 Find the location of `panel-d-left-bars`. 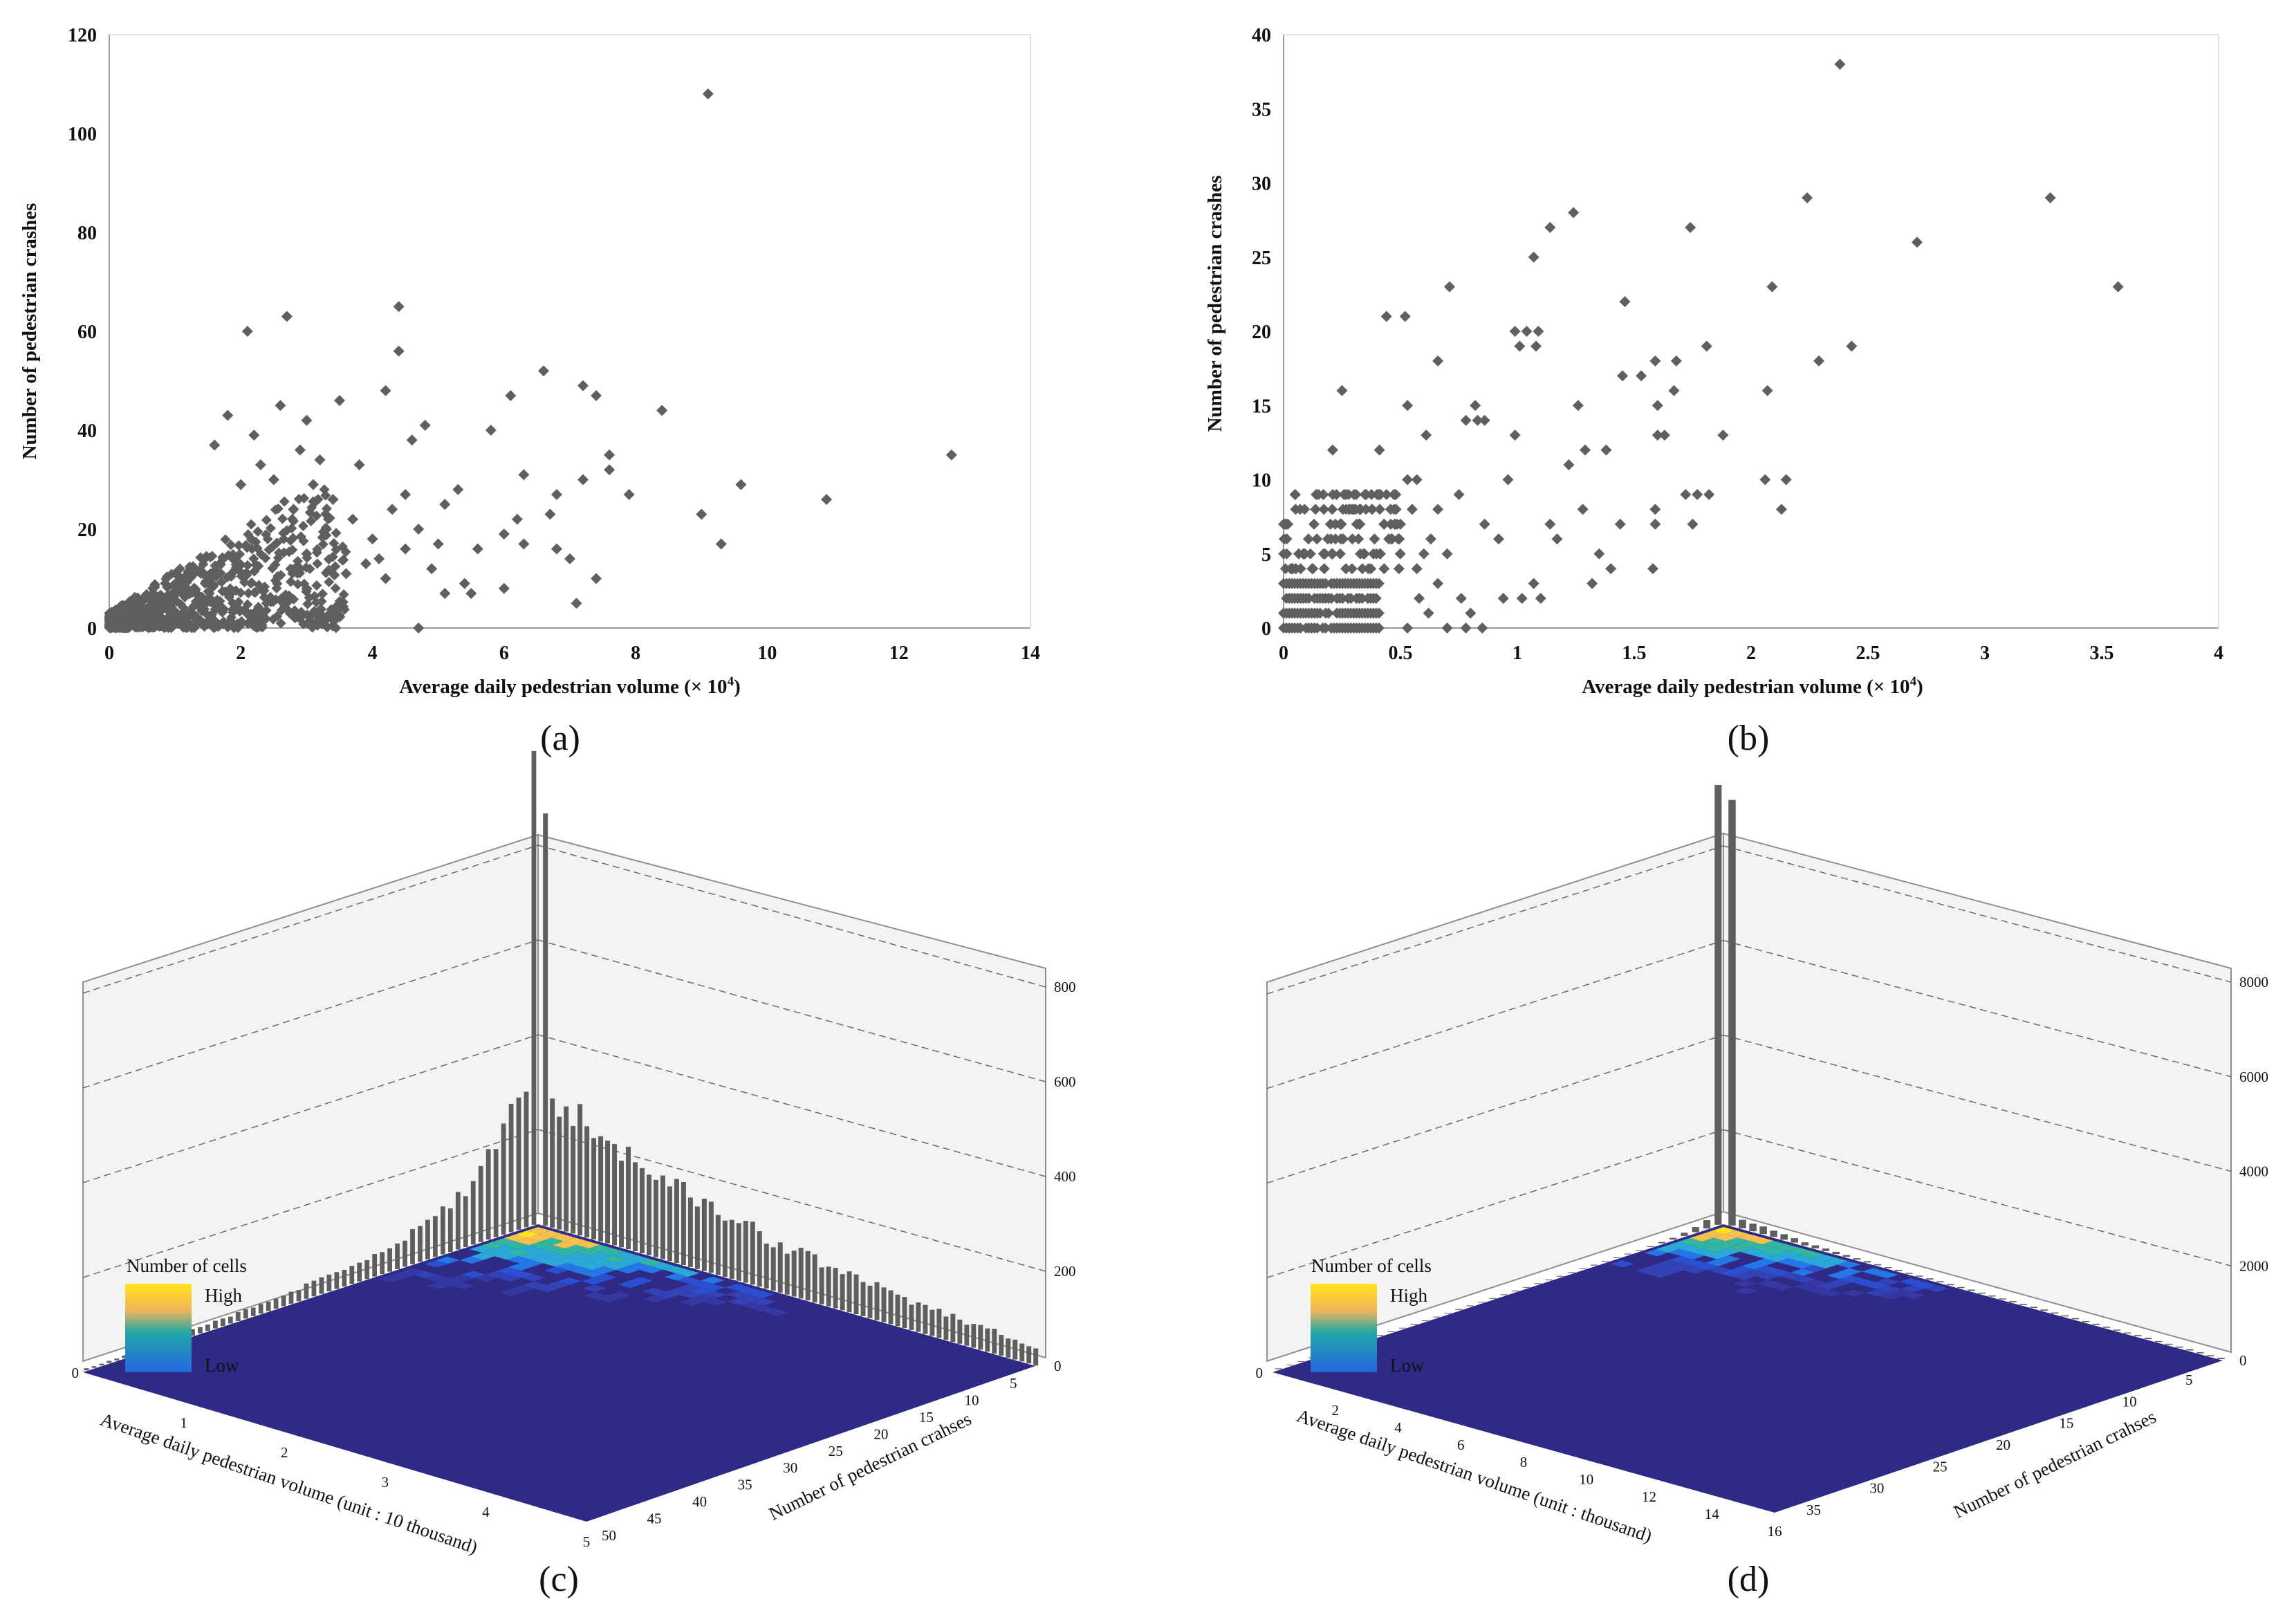

panel-d-left-bars is located at coordinates (1498, 1076).